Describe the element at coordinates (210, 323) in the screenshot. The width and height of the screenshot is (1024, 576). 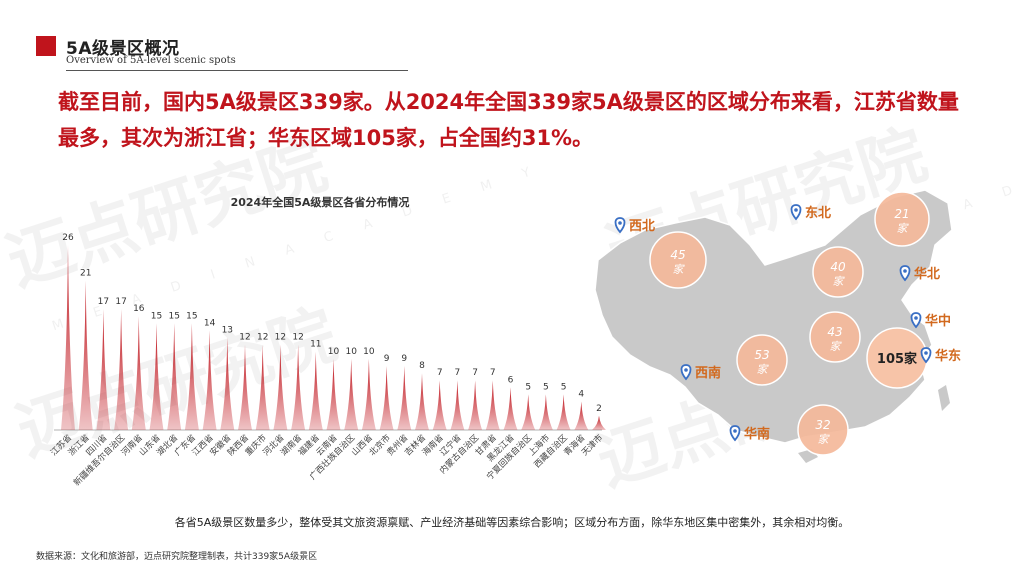
I see `data-label: 14` at that location.